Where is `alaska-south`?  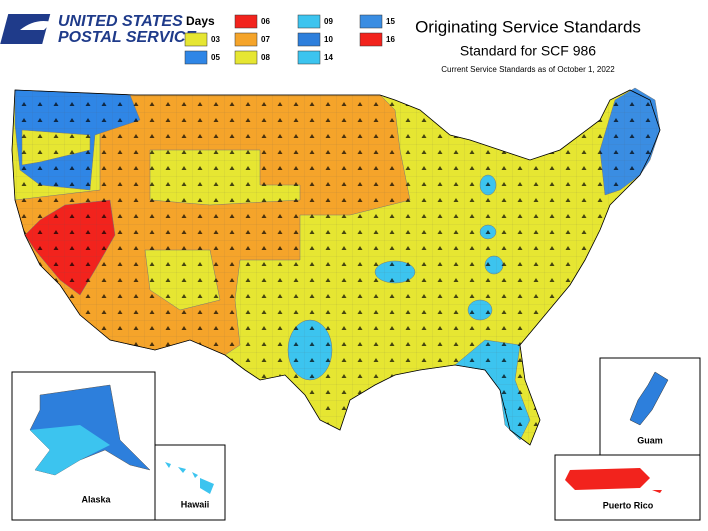
alaska-south is located at coordinates (70, 450).